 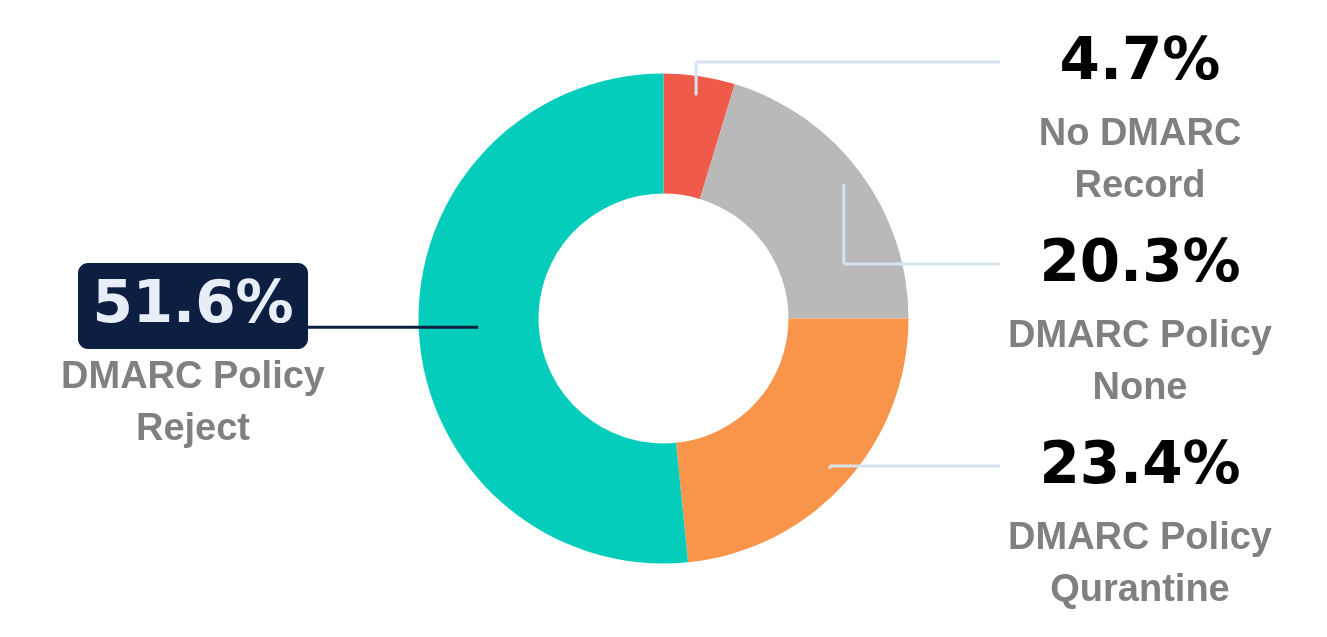 What do you see at coordinates (1140, 562) in the screenshot?
I see `slice-label: DMARC Policy Qurantine` at bounding box center [1140, 562].